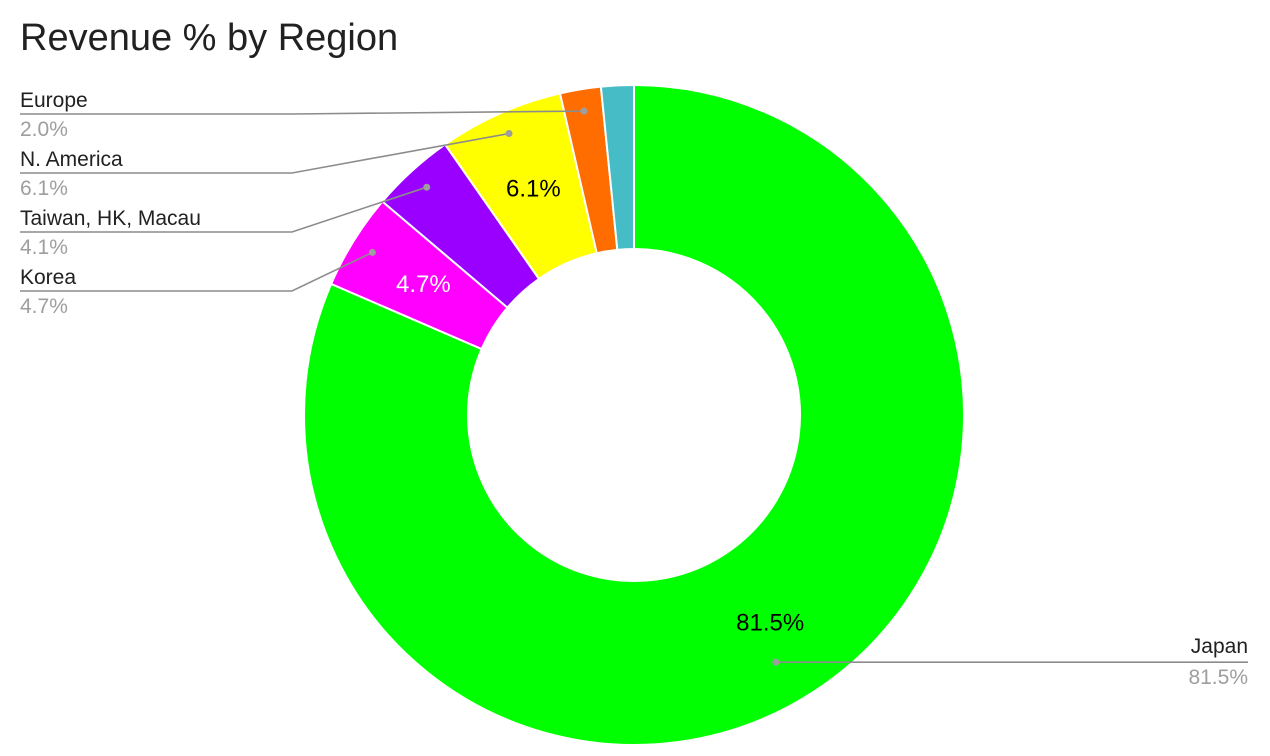  What do you see at coordinates (509, 133) in the screenshot?
I see `leader-dot-n-america` at bounding box center [509, 133].